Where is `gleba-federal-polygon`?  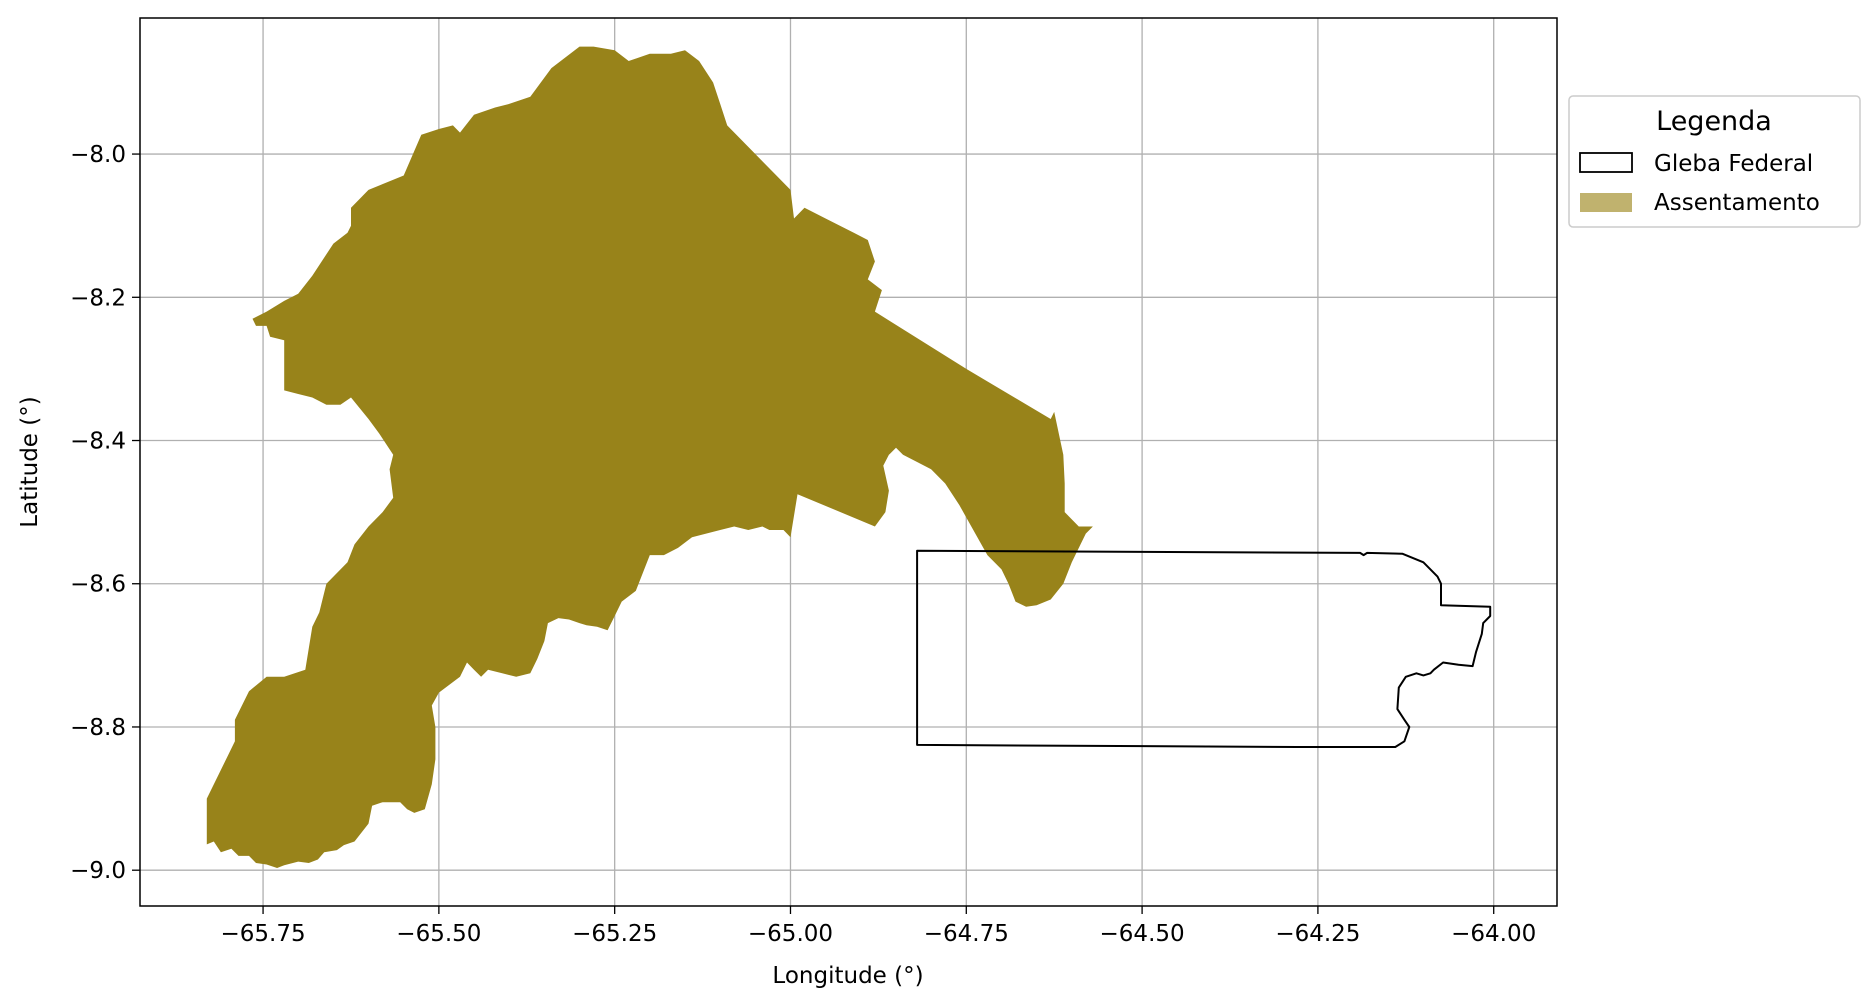 gleba-federal-polygon is located at coordinates (1204, 648).